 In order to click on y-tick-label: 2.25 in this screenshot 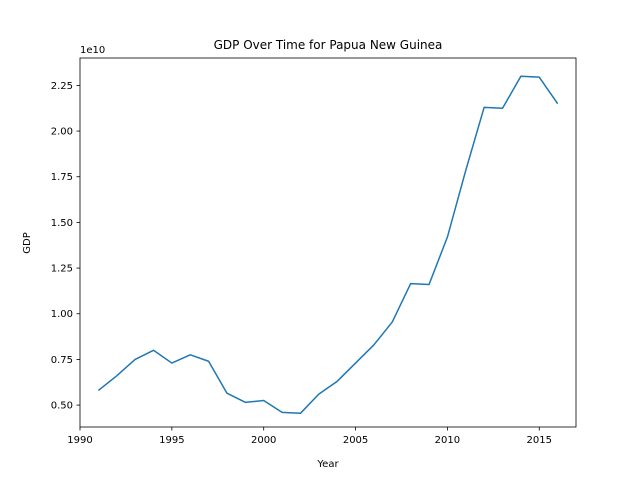, I will do `click(62, 86)`.